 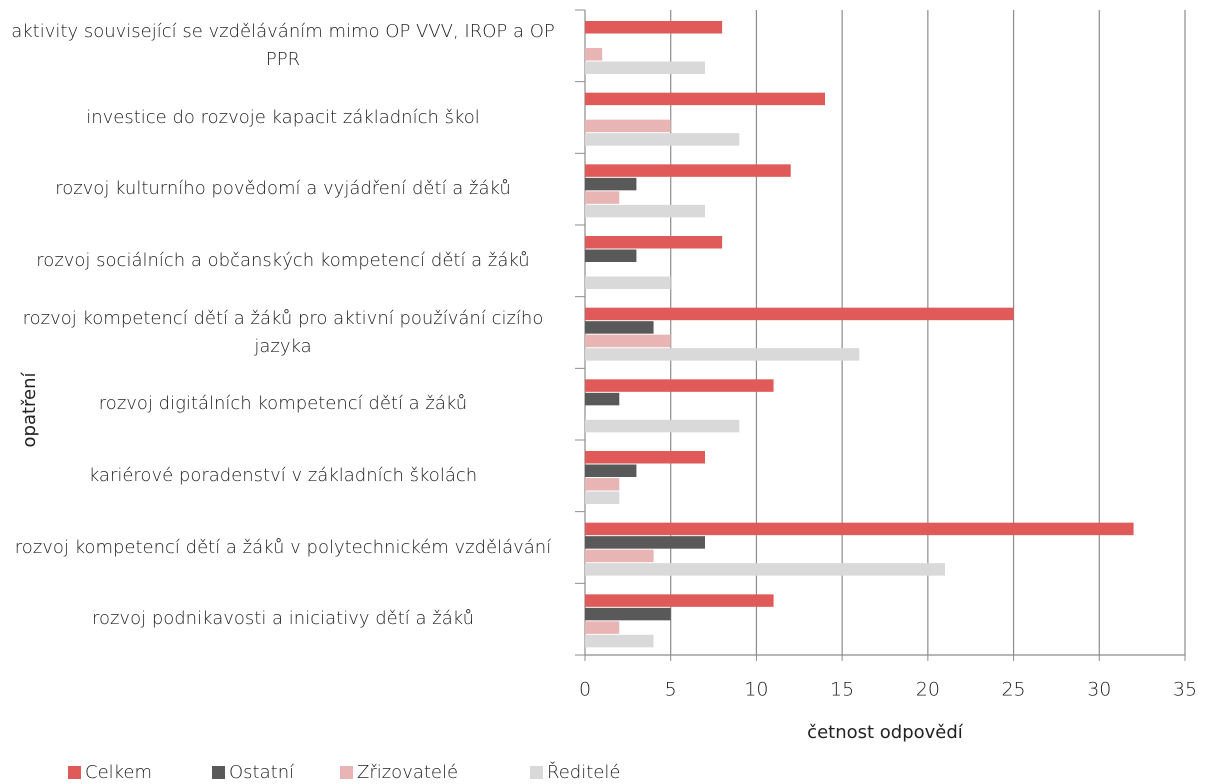 I want to click on x-axis-title: četnost odpovědí, so click(x=885, y=732).